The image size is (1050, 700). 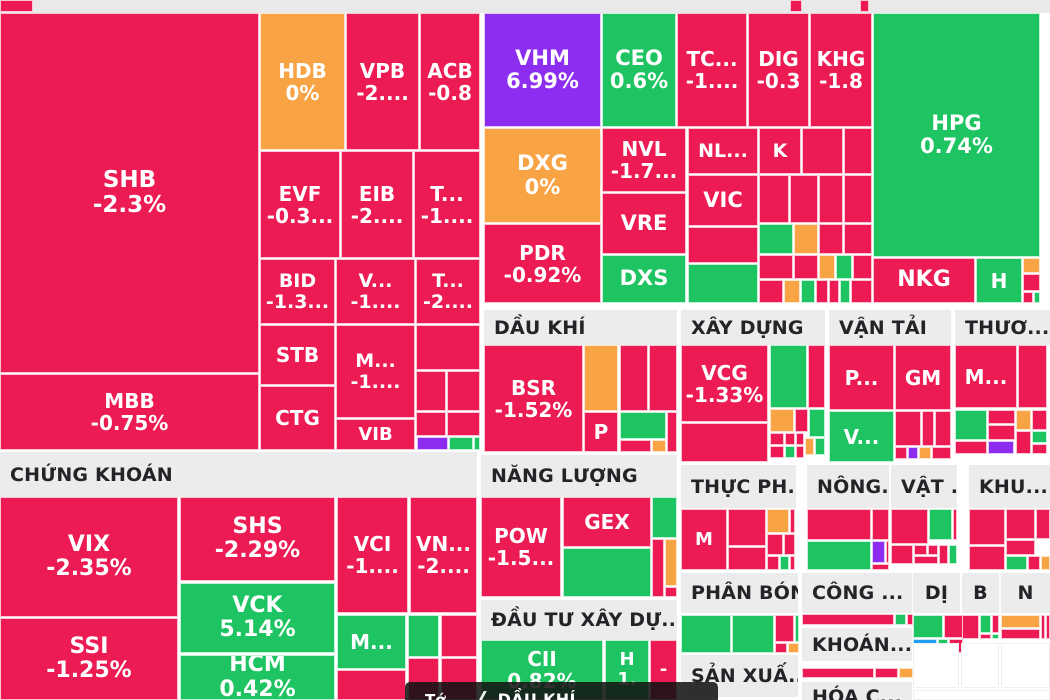 I want to click on sector-header-nnglng: NĂNG LƯỢNG, so click(x=579, y=476).